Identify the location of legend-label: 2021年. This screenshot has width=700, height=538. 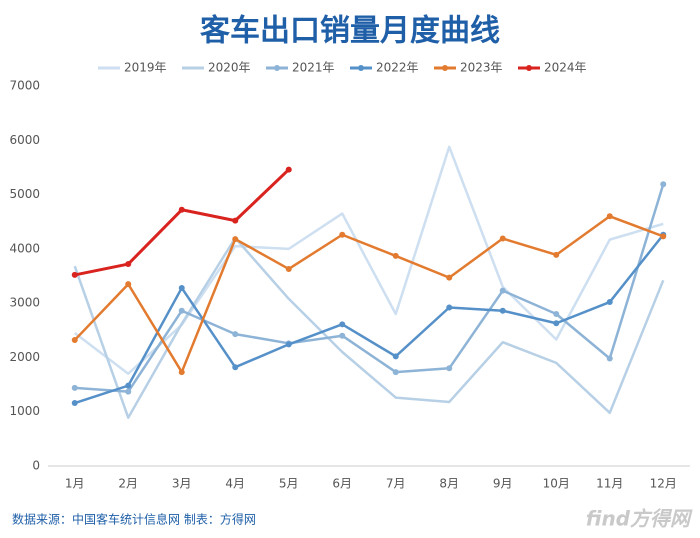
(313, 68).